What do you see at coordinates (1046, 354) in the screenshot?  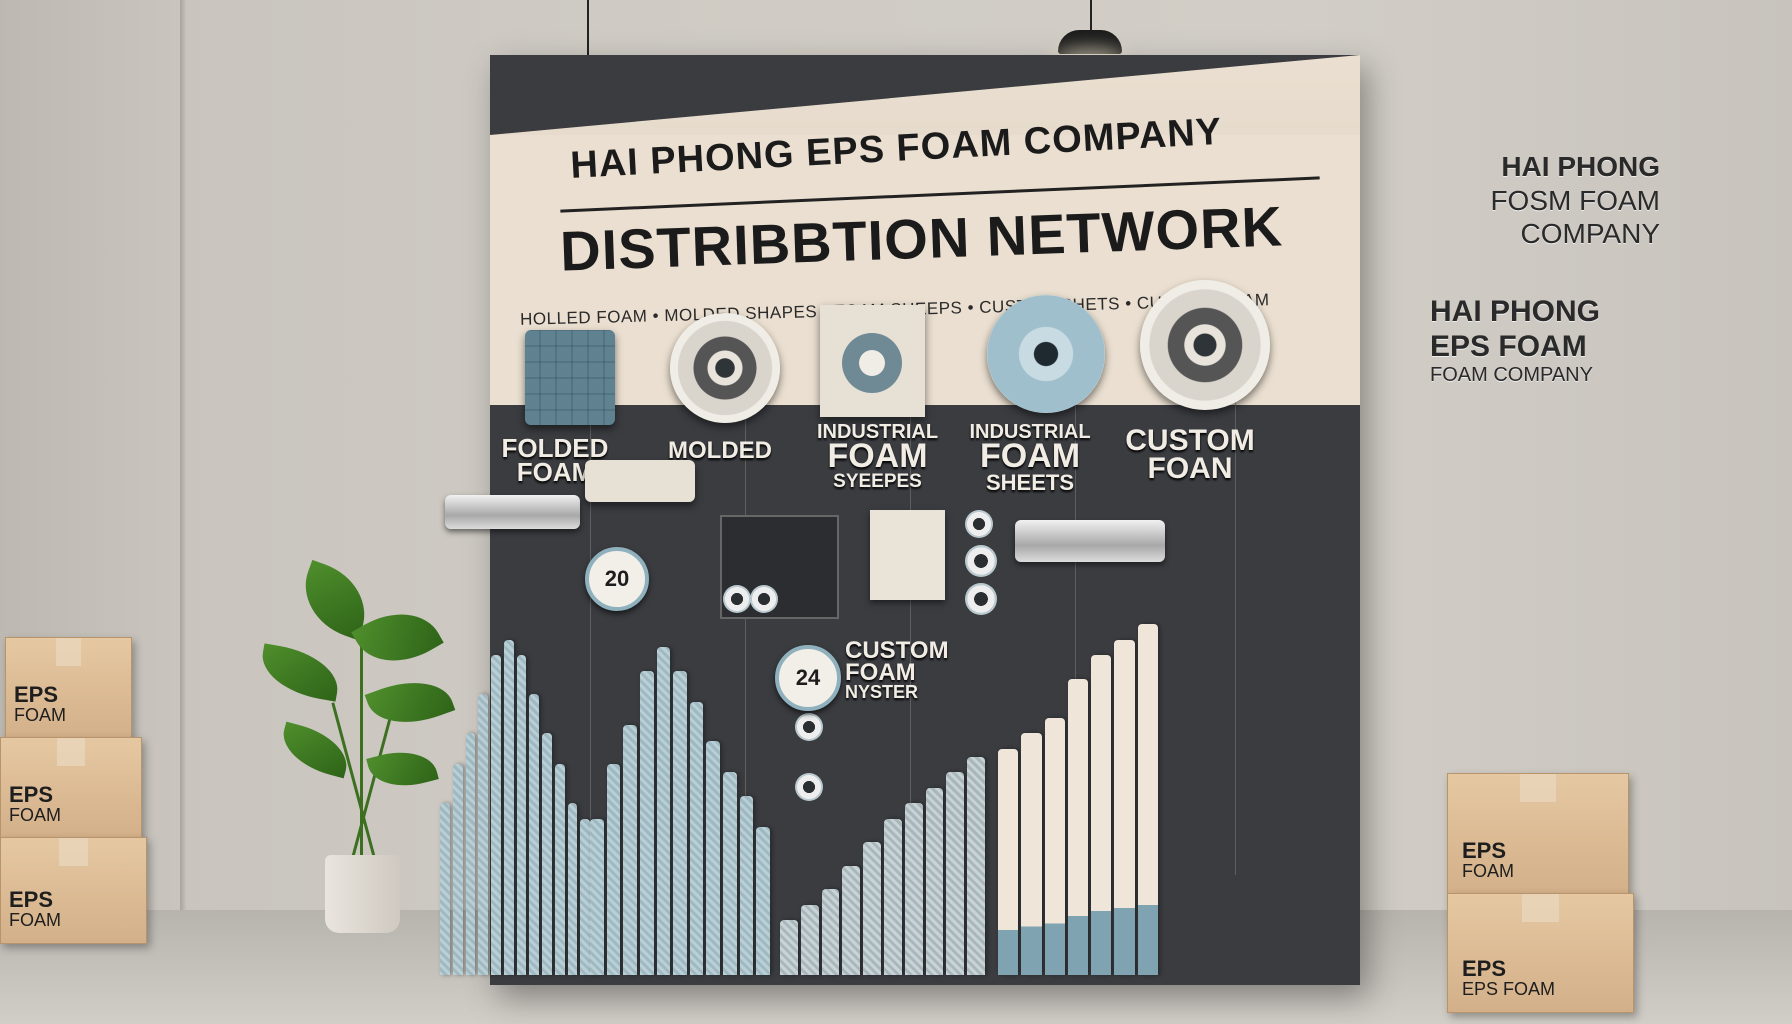 I see `industrial-sheet-disc-icon` at bounding box center [1046, 354].